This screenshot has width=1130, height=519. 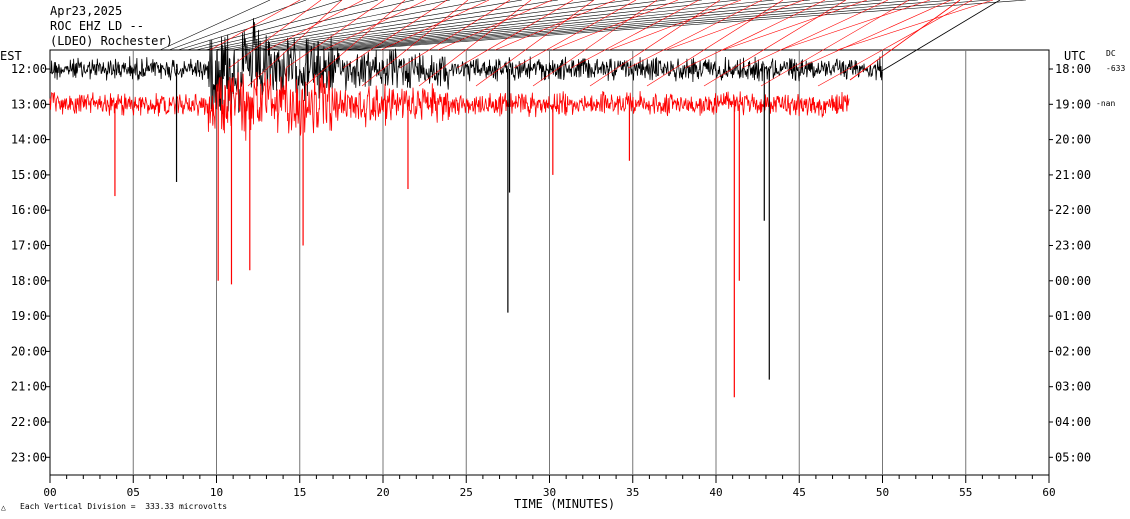 I want to click on x-tick-label: 50, so click(x=882, y=492).